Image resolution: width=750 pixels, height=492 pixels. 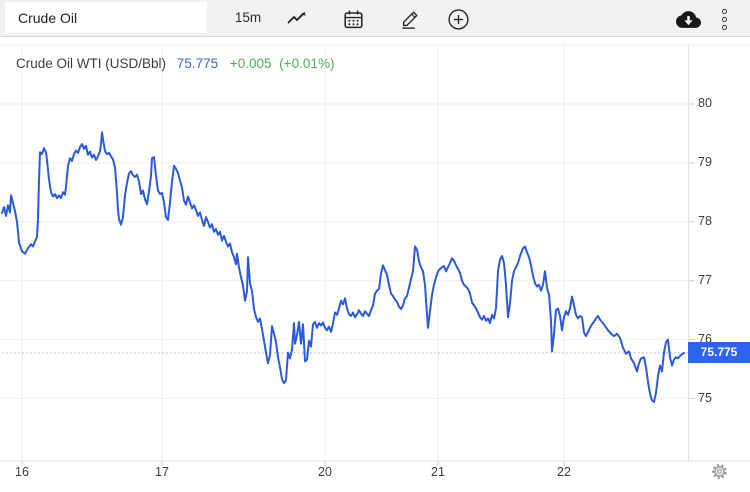 I want to click on current-price-badge: 75.775, so click(x=719, y=353).